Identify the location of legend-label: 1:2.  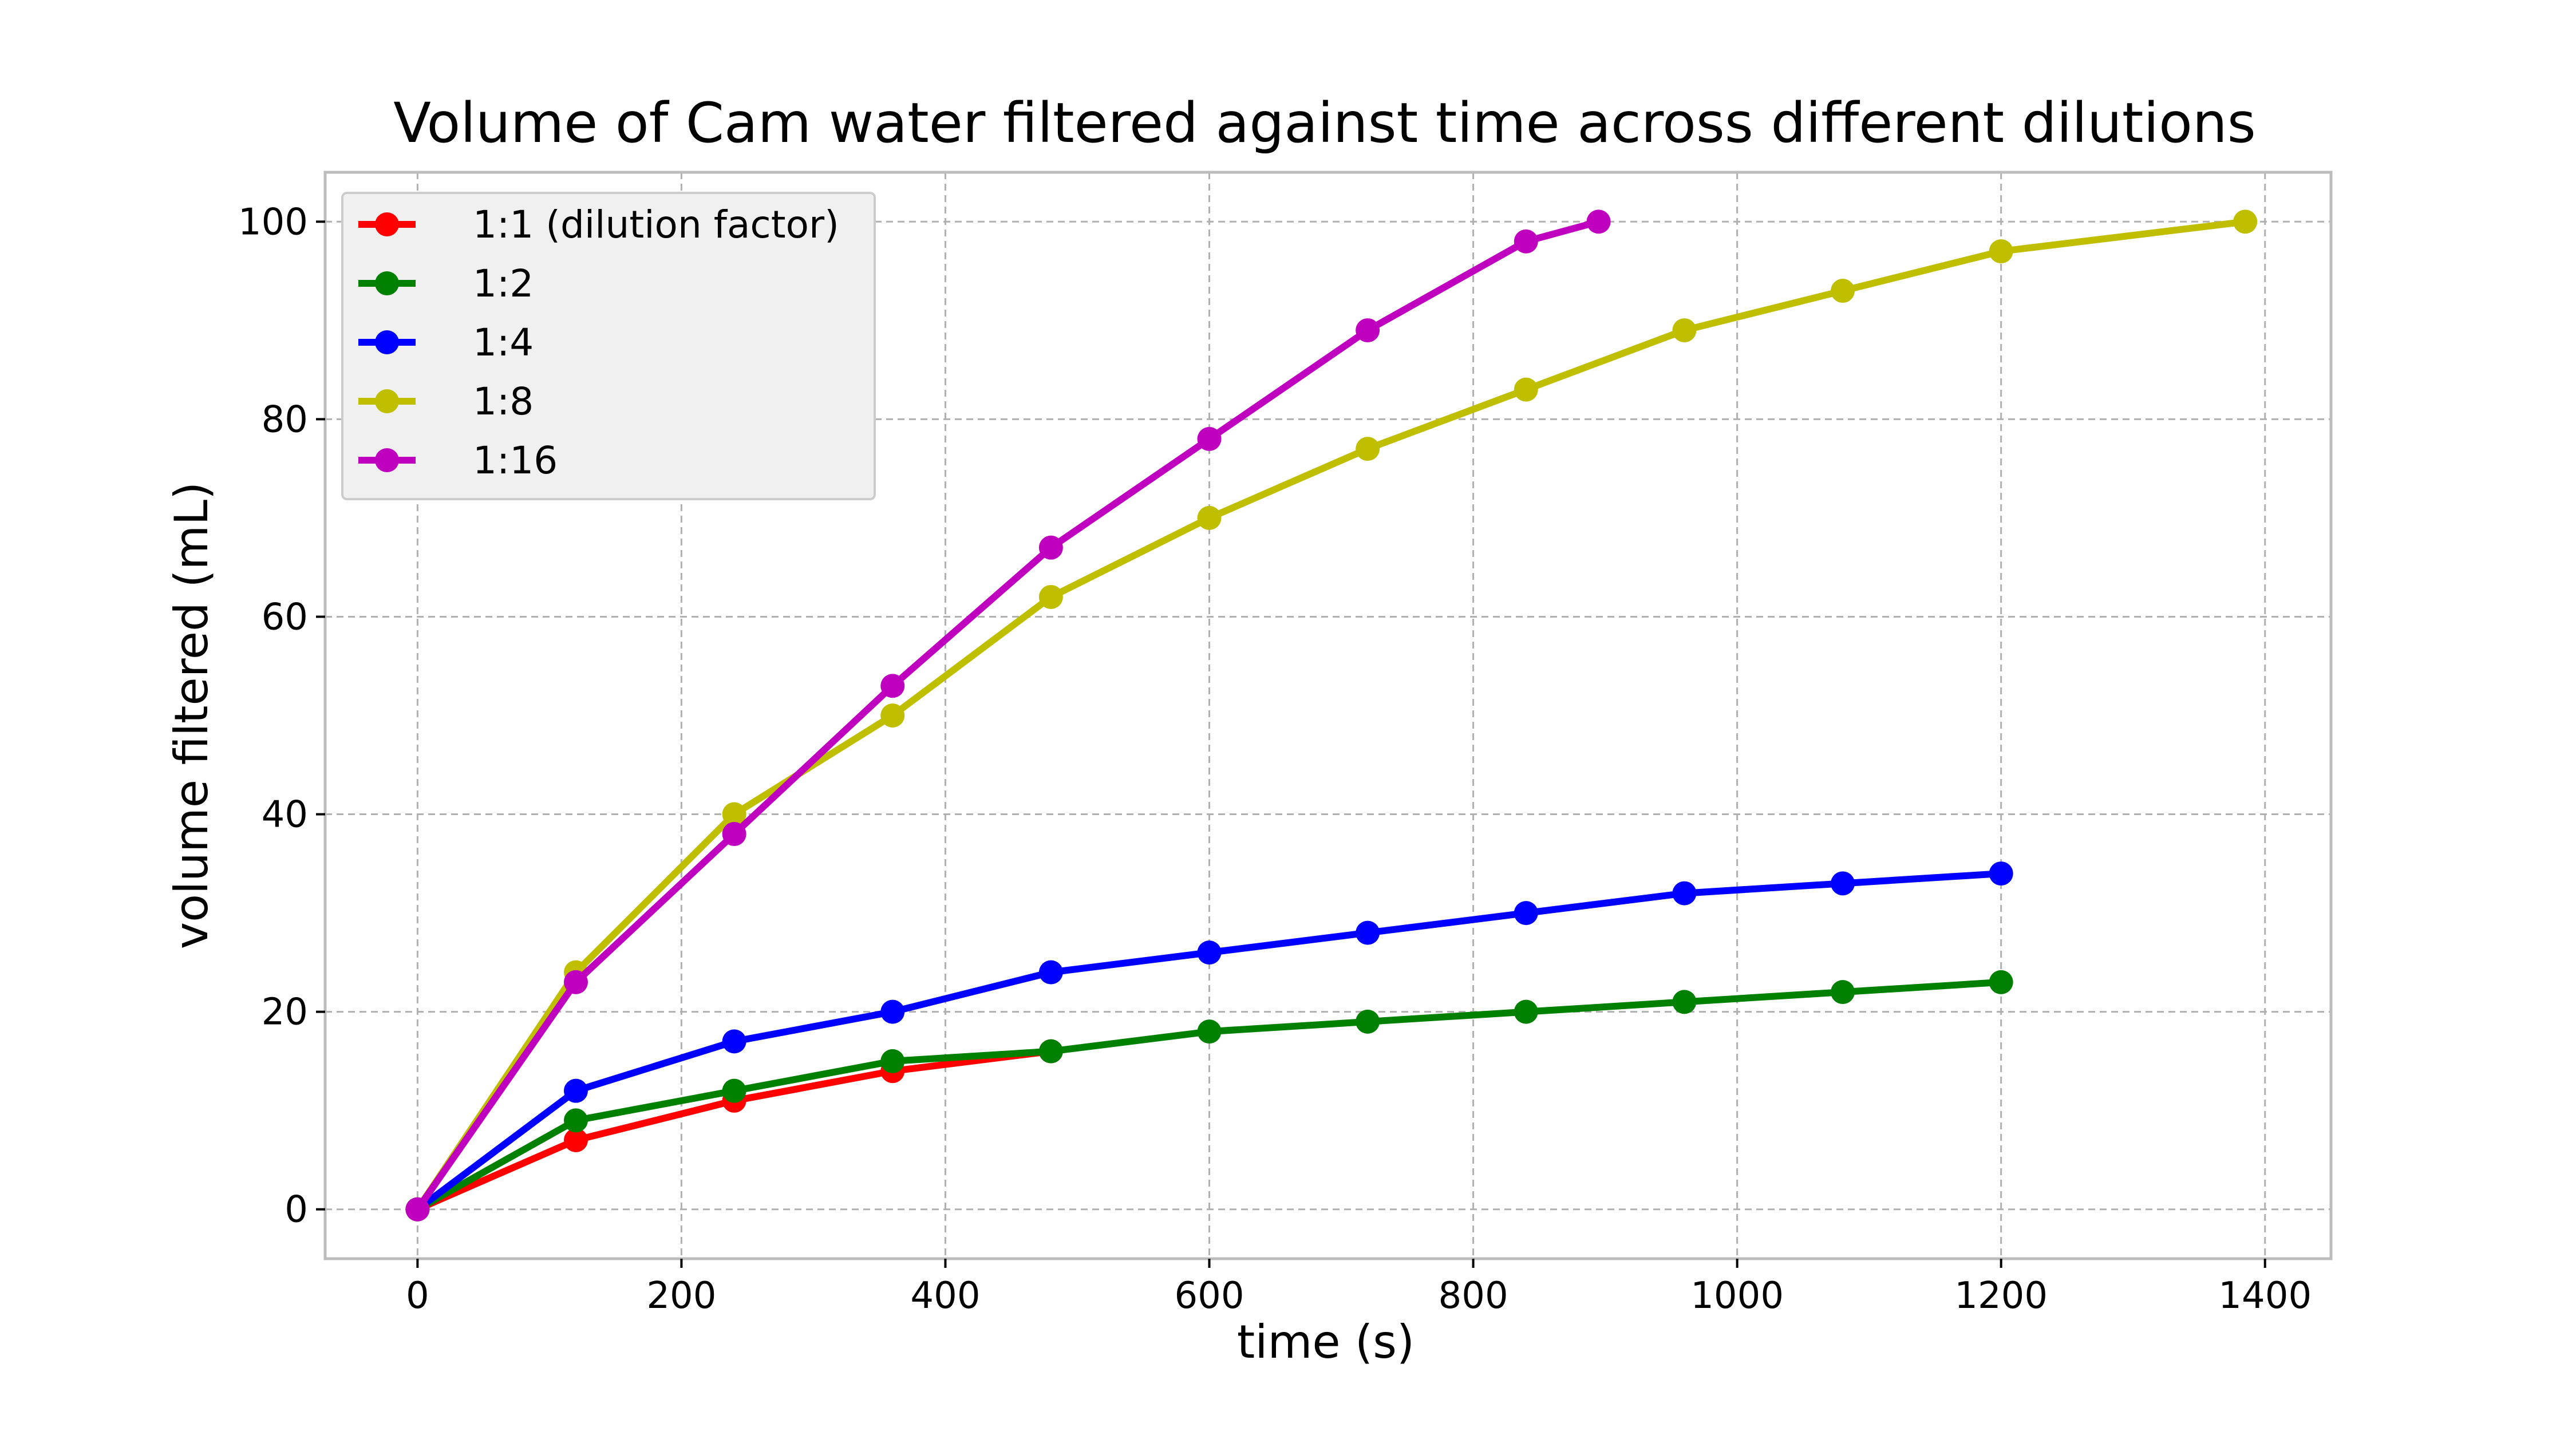
(503, 284).